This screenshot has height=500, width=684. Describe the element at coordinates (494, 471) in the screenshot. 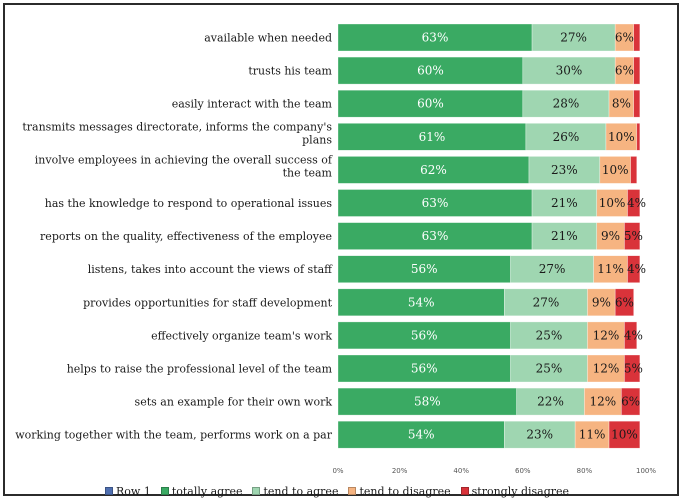

I see `x-axis-ticks: 0% 20% 40% 60% 80% 100%` at that location.